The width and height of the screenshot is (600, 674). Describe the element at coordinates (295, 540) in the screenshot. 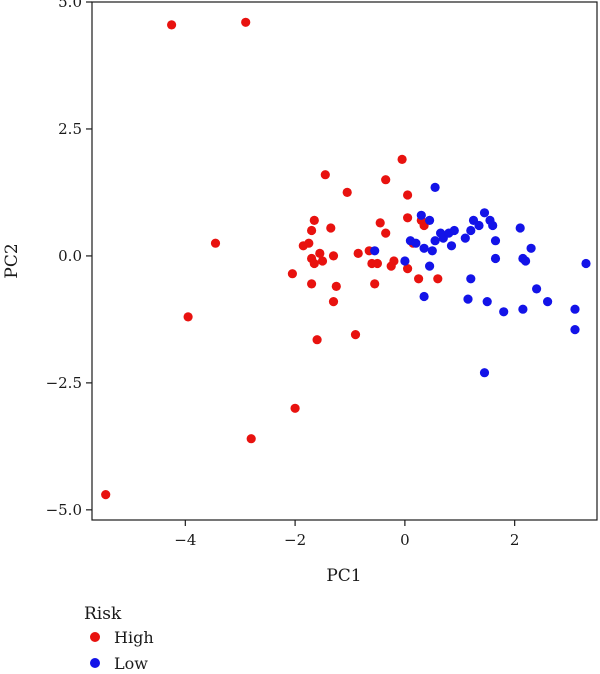

I see `x-tick-label: −2` at that location.